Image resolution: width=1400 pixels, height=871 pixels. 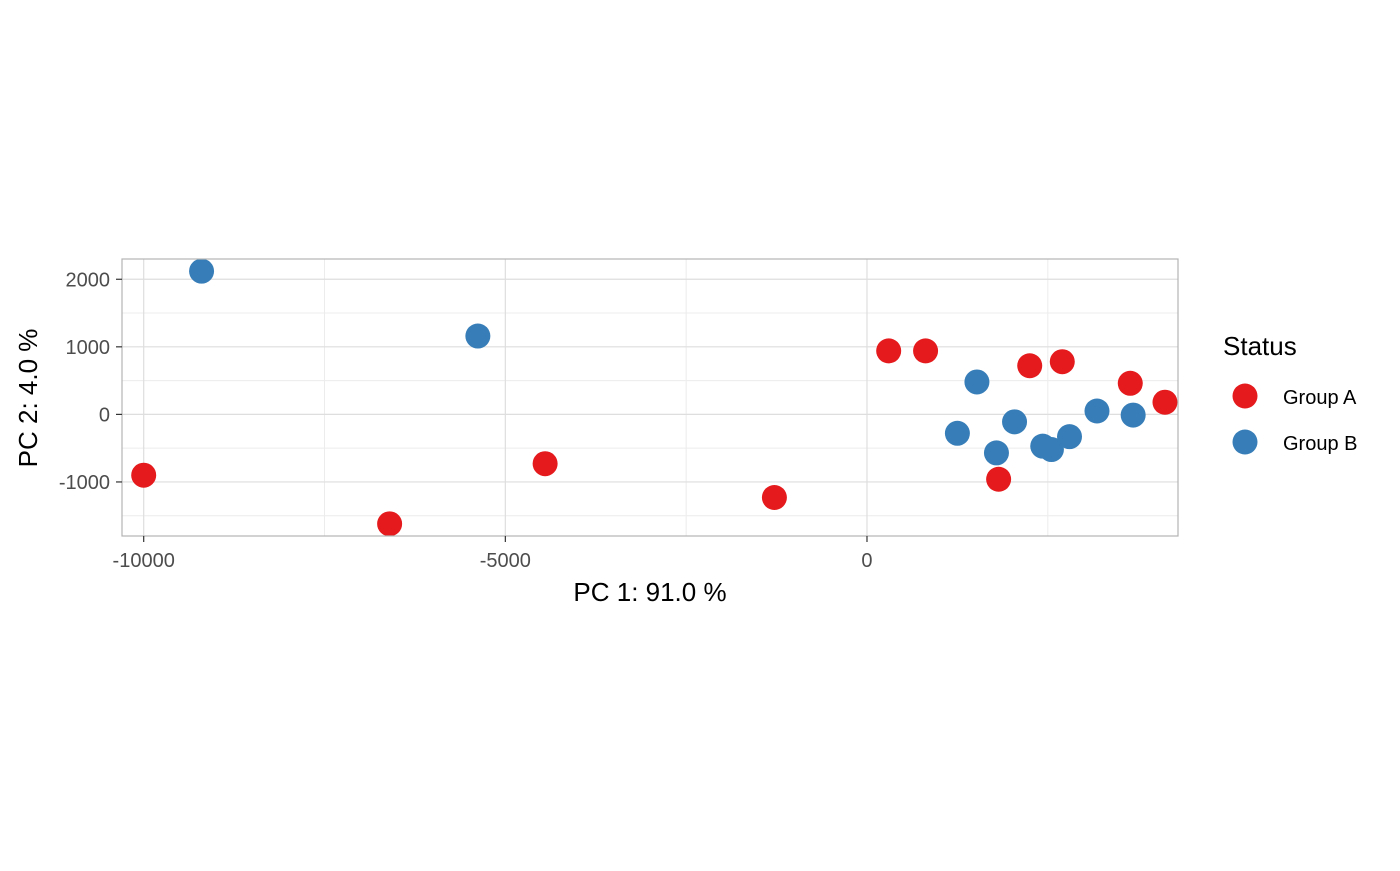 I want to click on x-tick-label: 0, so click(x=866, y=561).